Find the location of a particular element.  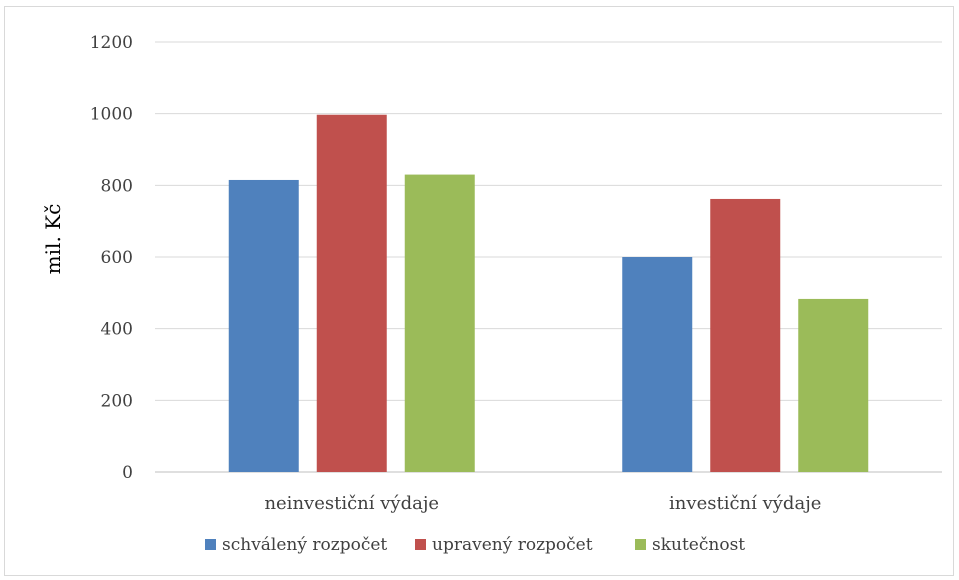

y-axis-ticks: 0 200 400 600 800 1000 1200 is located at coordinates (111, 258).